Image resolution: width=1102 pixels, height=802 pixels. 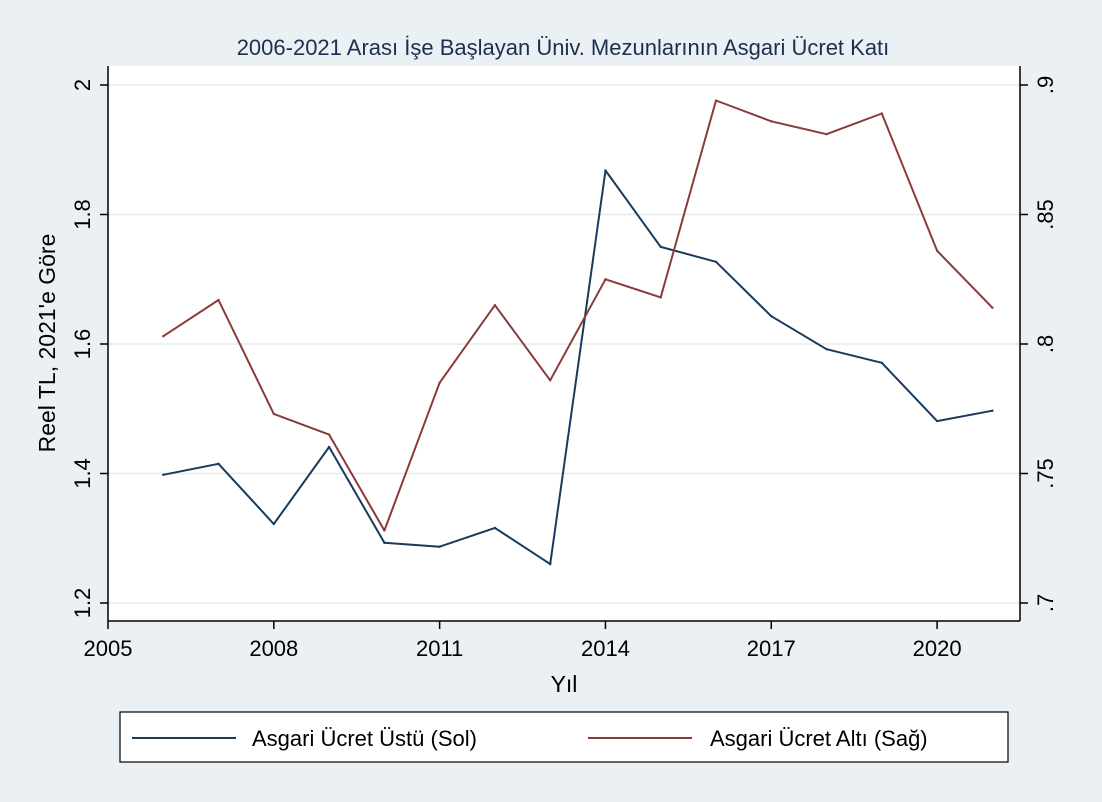 What do you see at coordinates (218, 463) in the screenshot?
I see `series-1-point-2007` at bounding box center [218, 463].